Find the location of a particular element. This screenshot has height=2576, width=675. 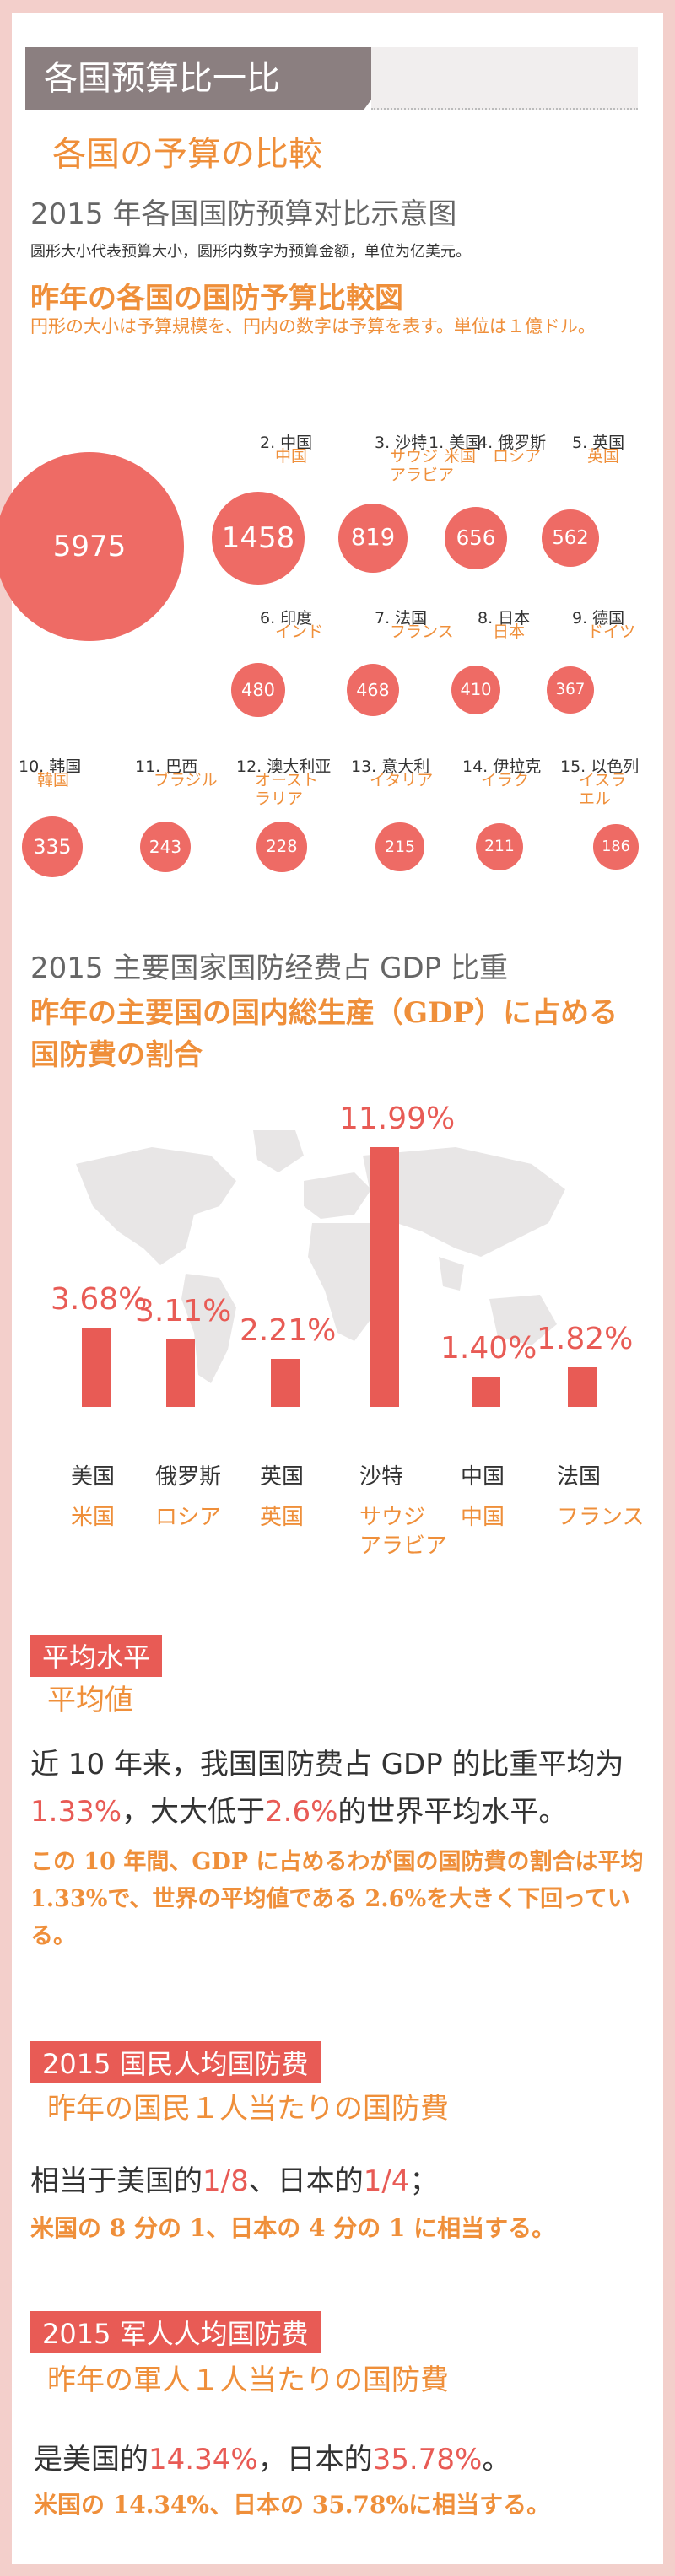

section5-tag-jp: 昨年の軍人１人当たりの国防費 is located at coordinates (248, 2380).